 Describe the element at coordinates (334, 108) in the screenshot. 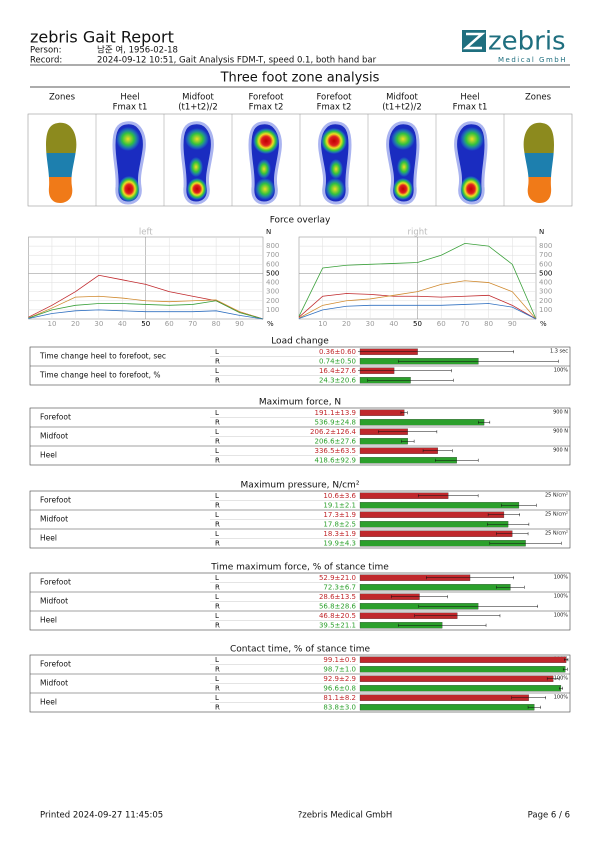

I see `zone-header: Fmax t2` at that location.